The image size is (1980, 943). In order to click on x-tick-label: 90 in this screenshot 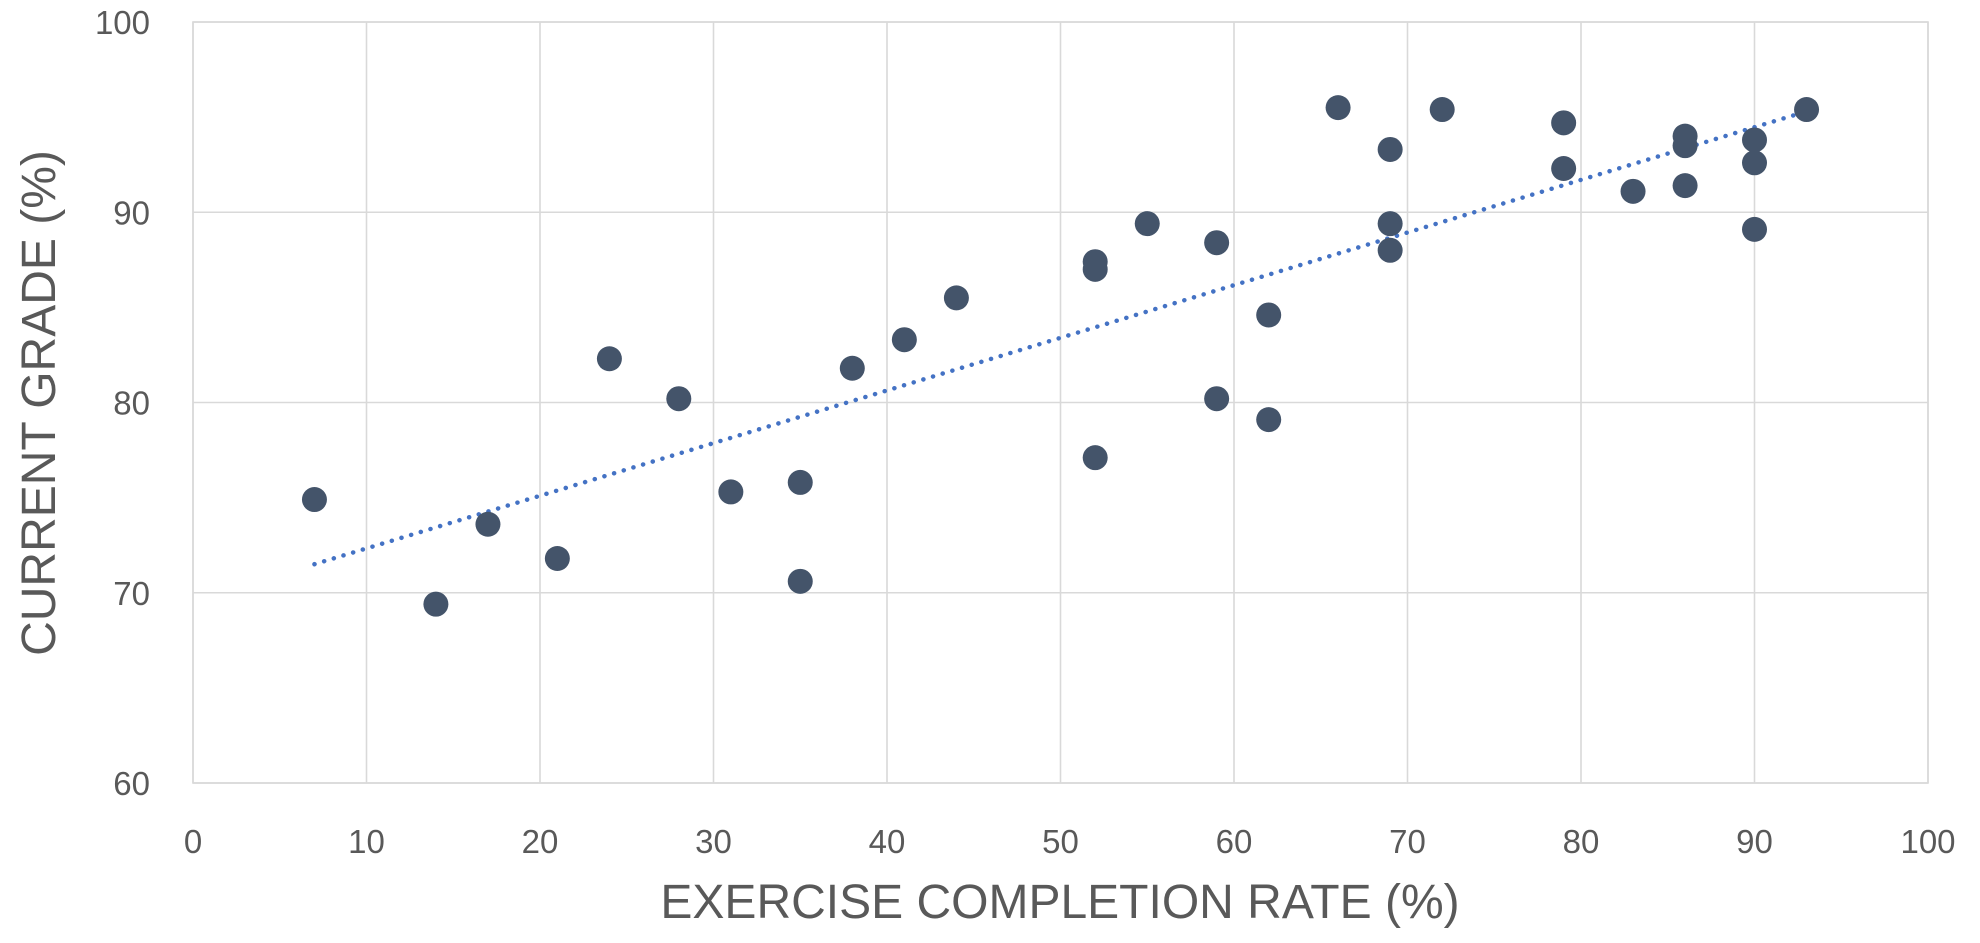, I will do `click(1754, 841)`.